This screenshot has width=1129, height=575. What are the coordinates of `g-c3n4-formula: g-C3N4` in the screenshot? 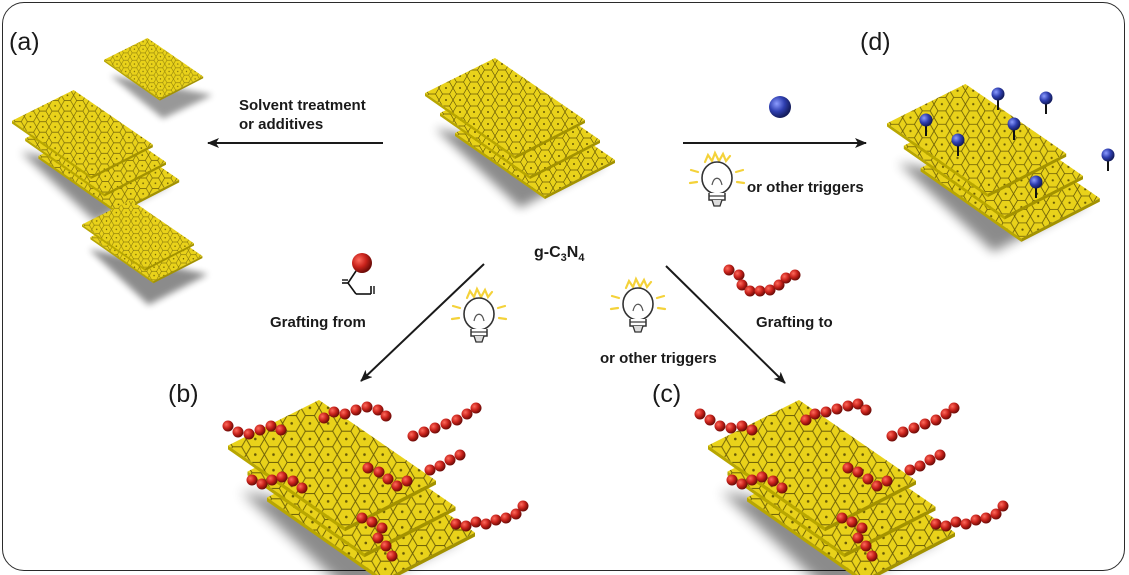 It's located at (559, 254).